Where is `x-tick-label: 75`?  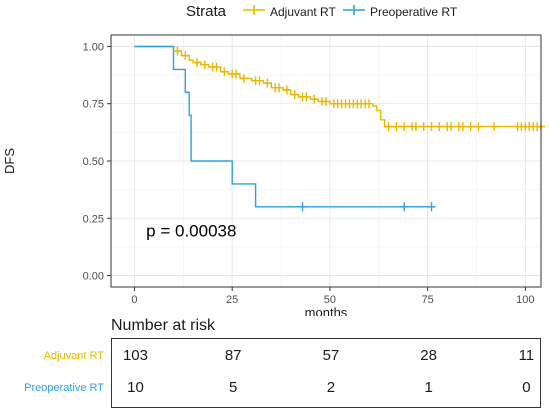 x-tick-label: 75 is located at coordinates (428, 300).